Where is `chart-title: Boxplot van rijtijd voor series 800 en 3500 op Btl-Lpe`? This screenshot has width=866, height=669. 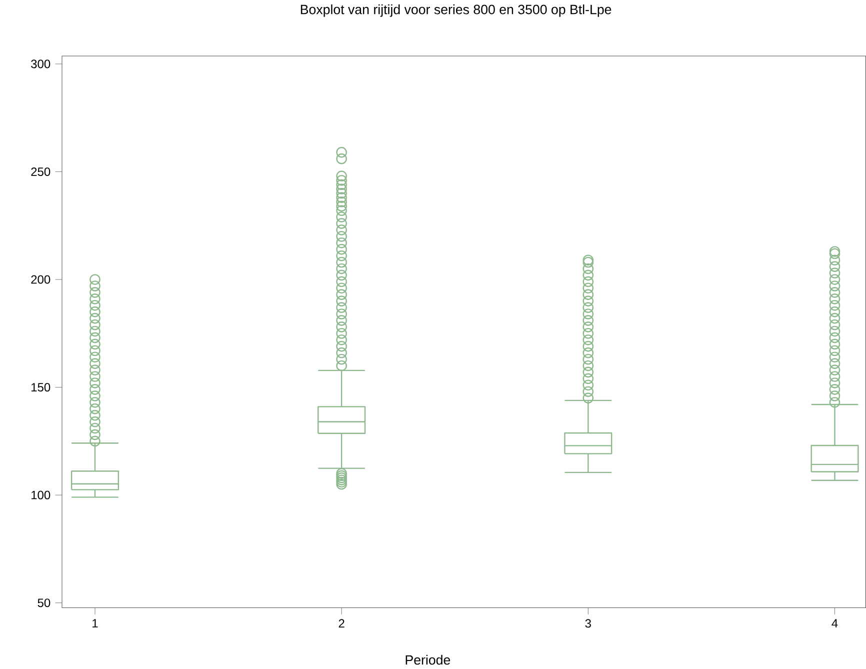
chart-title: Boxplot van rijtijd voor series 800 en 3500 op Btl-Lpe is located at coordinates (456, 10).